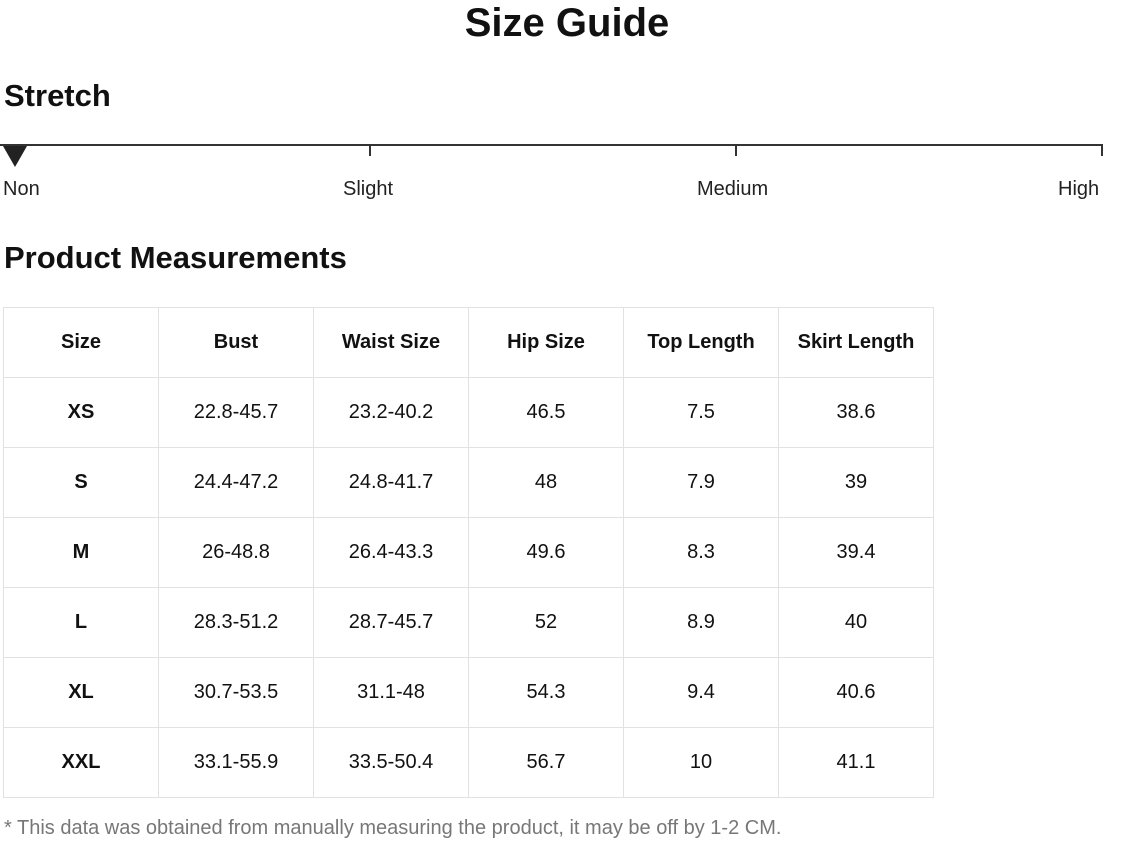 The height and width of the screenshot is (843, 1122). I want to click on column-header: Waist Size, so click(391, 342).